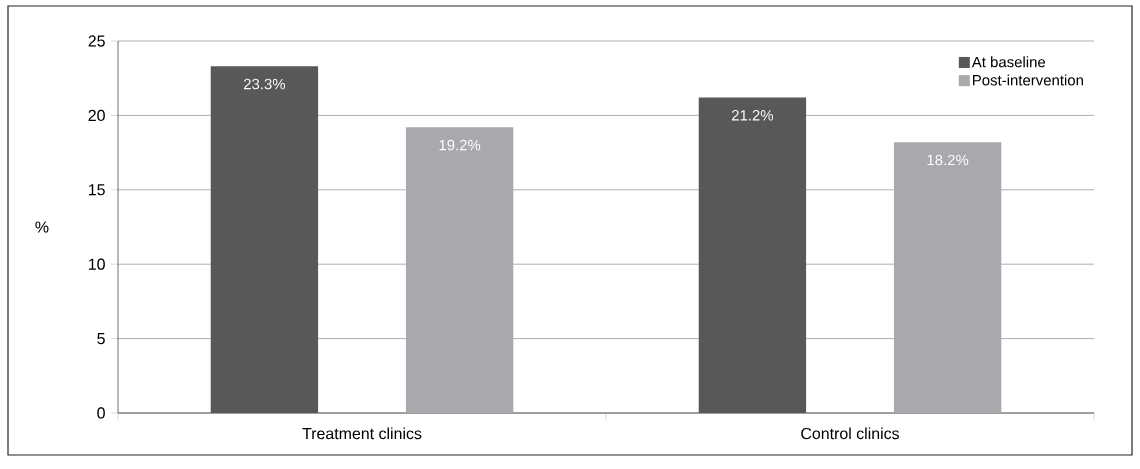  What do you see at coordinates (948, 160) in the screenshot?
I see `data-label: 18.2%` at bounding box center [948, 160].